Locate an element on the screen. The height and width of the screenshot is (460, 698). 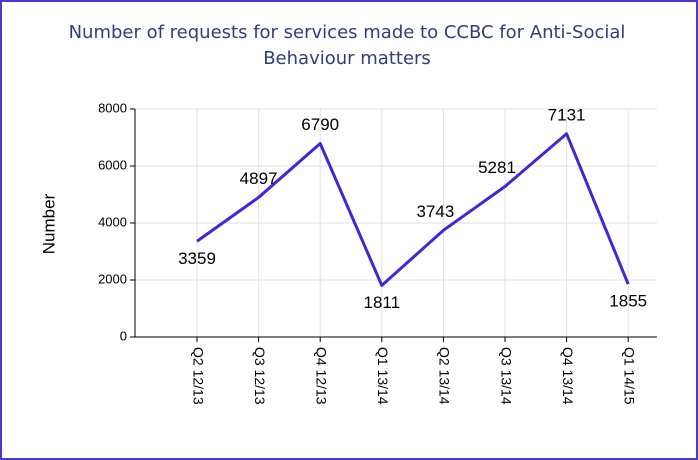
x-tick-label: Q3 13/14 is located at coordinates (506, 376).